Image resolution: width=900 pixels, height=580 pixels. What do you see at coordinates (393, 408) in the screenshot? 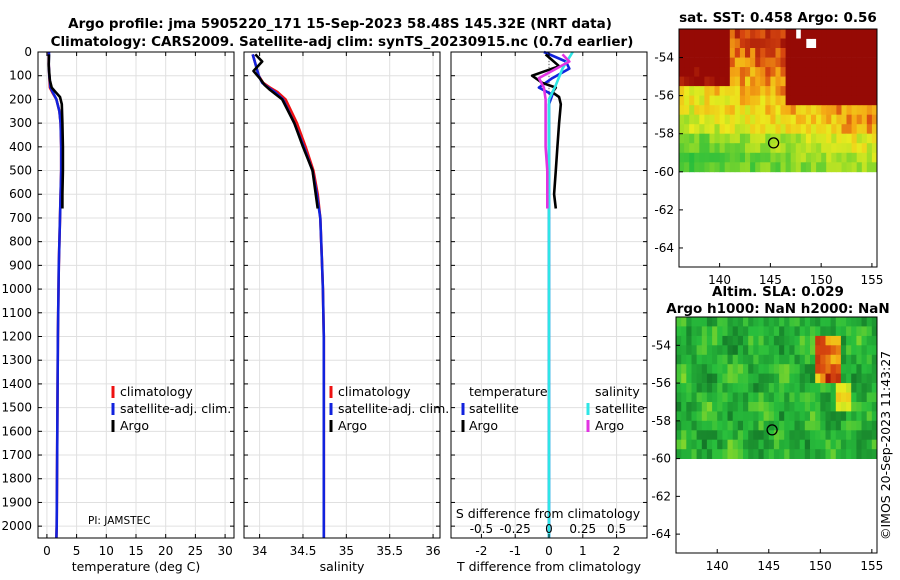
I see `legend-satellite: satellite-adj. clim.` at bounding box center [393, 408].